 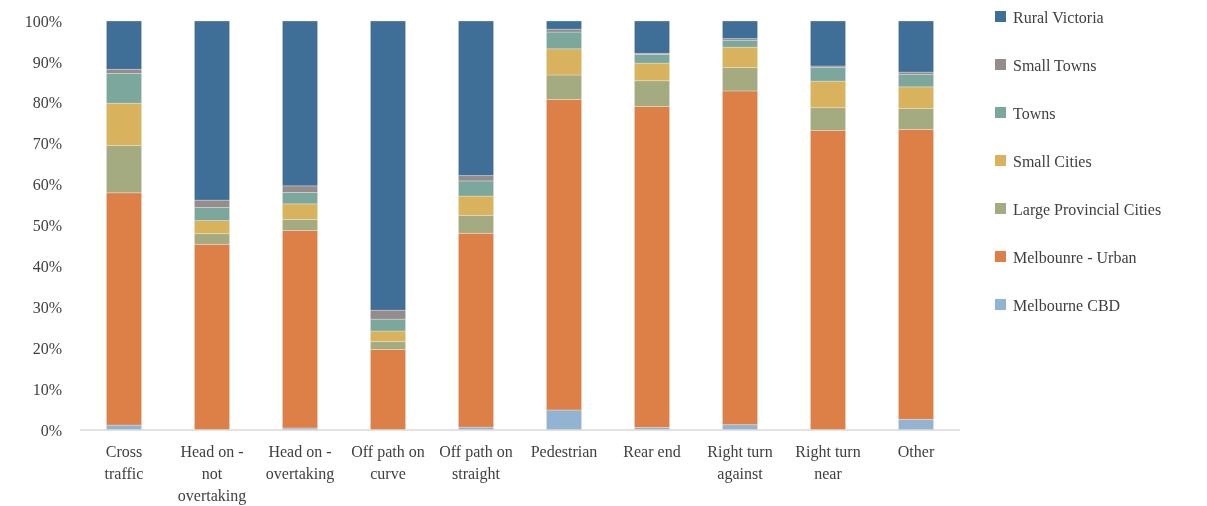 What do you see at coordinates (47, 226) in the screenshot?
I see `y-tick-label: 50%` at bounding box center [47, 226].